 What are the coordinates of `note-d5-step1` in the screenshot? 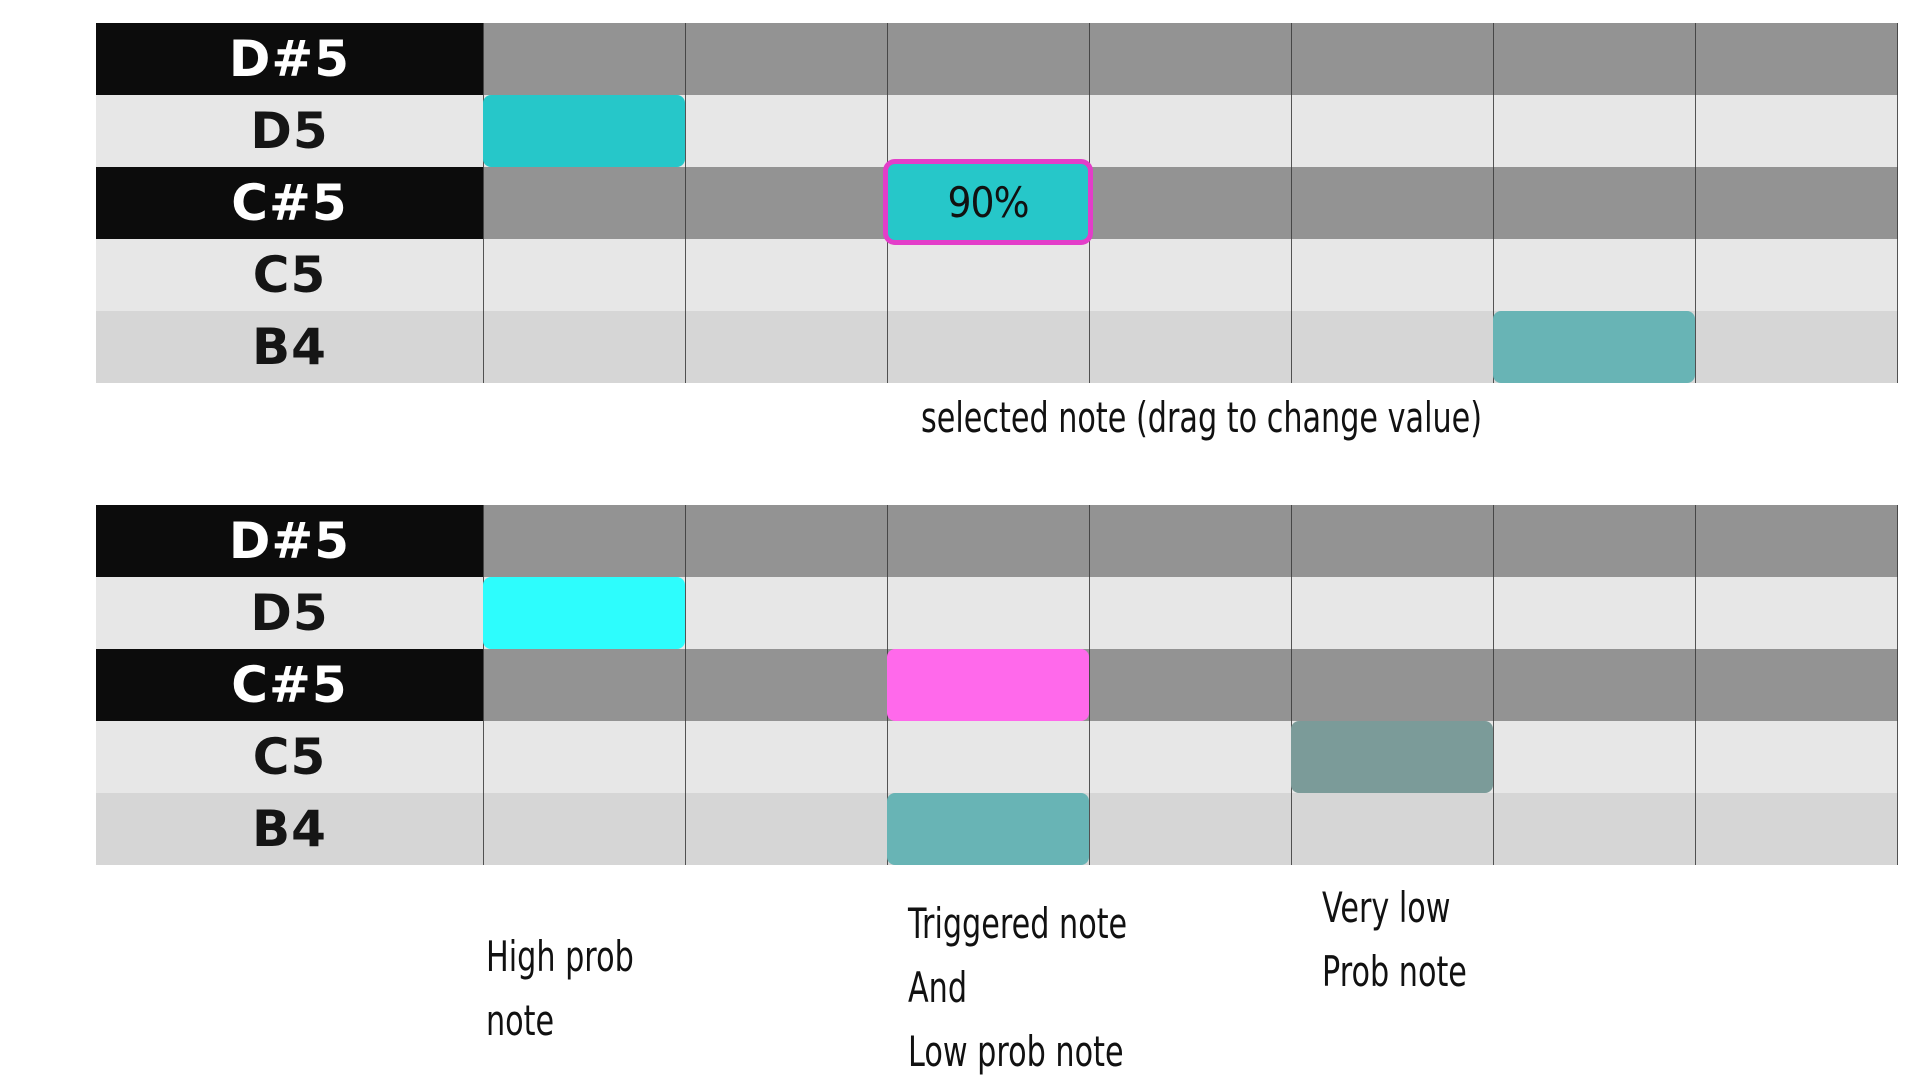 It's located at (584, 131).